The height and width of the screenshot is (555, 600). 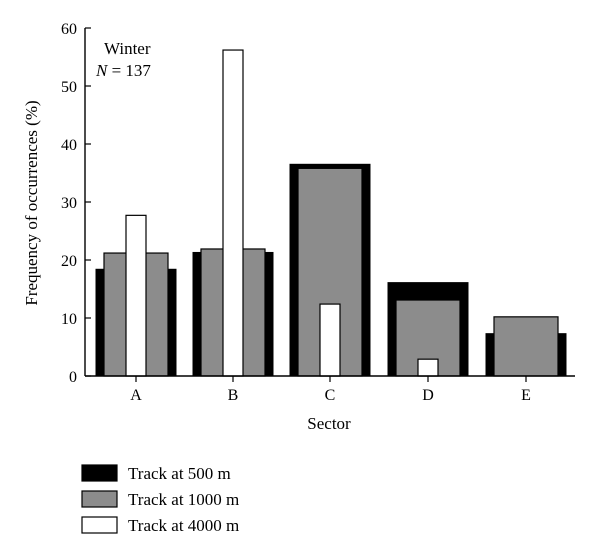 I want to click on x-tick-label-E: E, so click(x=526, y=395).